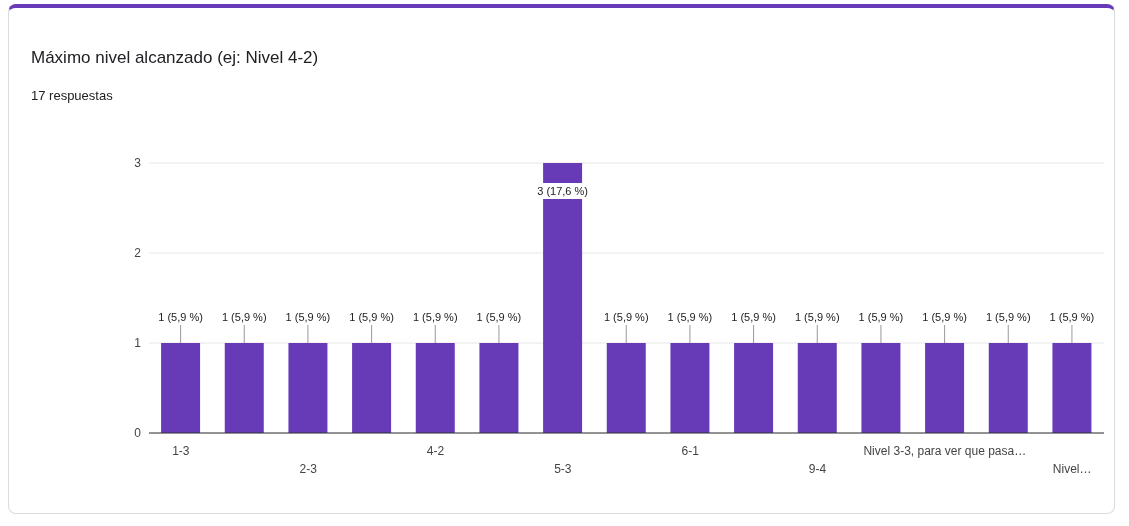 The height and width of the screenshot is (526, 1129). Describe the element at coordinates (308, 469) in the screenshot. I see `x-tick-label: 2-3` at that location.